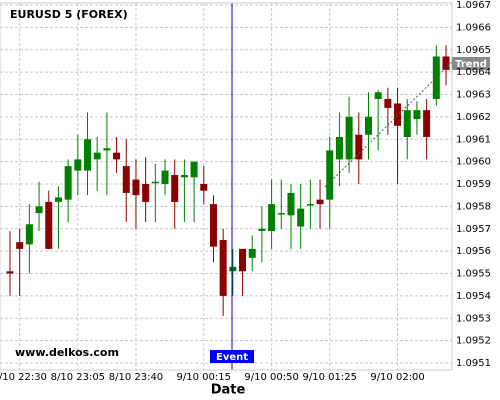  What do you see at coordinates (473, 139) in the screenshot?
I see `y-tick-label: 1.0961` at bounding box center [473, 139].